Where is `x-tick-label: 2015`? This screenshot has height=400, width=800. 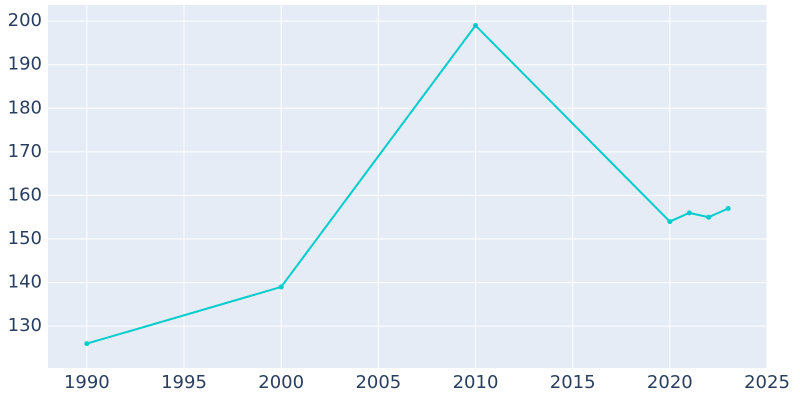
x-tick-label: 2015 is located at coordinates (573, 382).